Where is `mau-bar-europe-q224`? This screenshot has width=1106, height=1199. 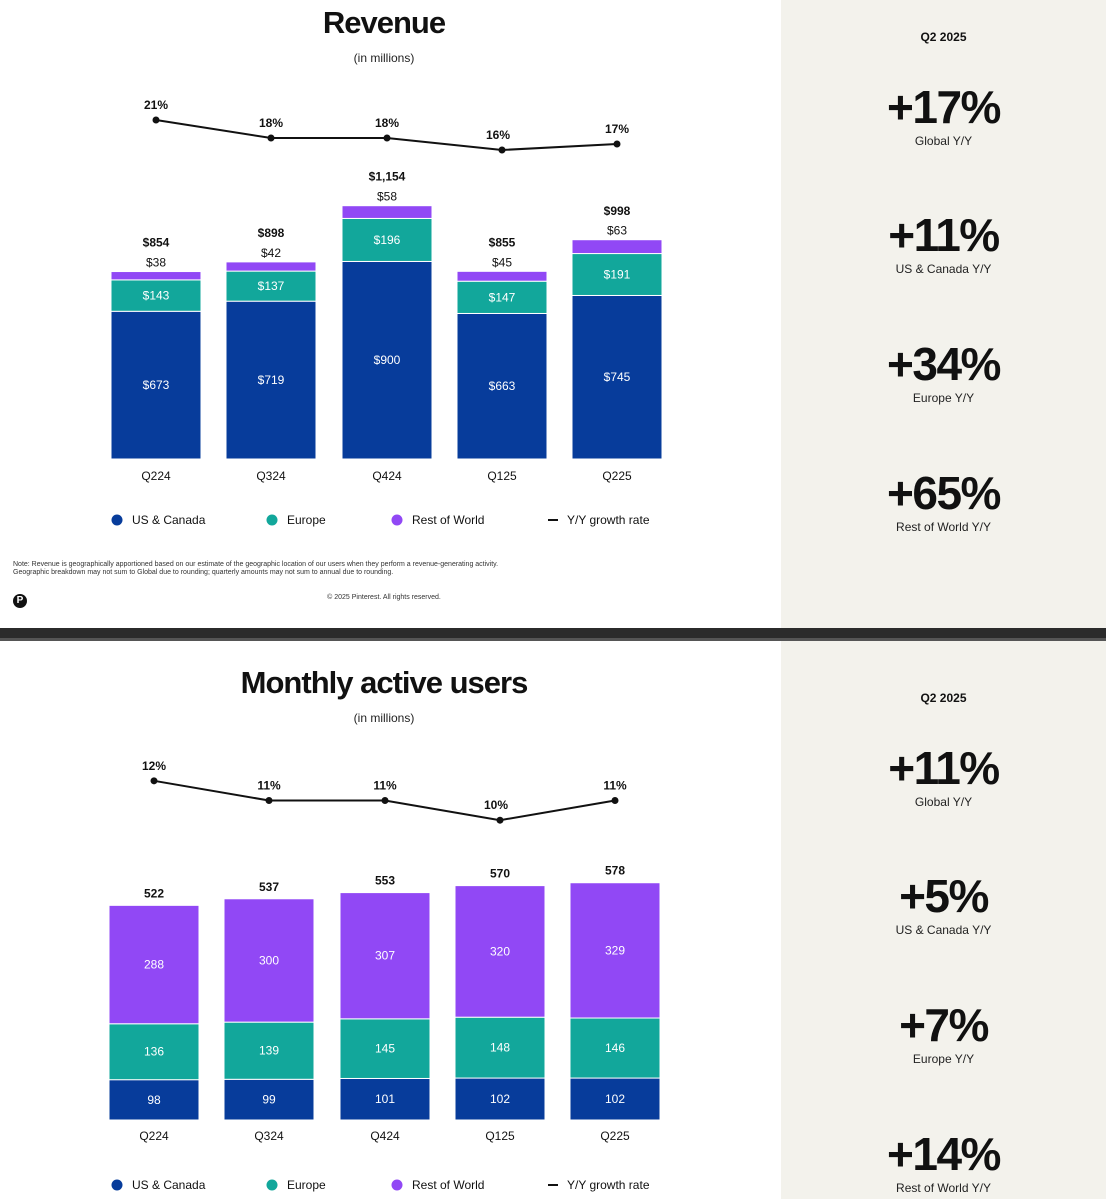
mau-bar-europe-q224 is located at coordinates (154, 1052).